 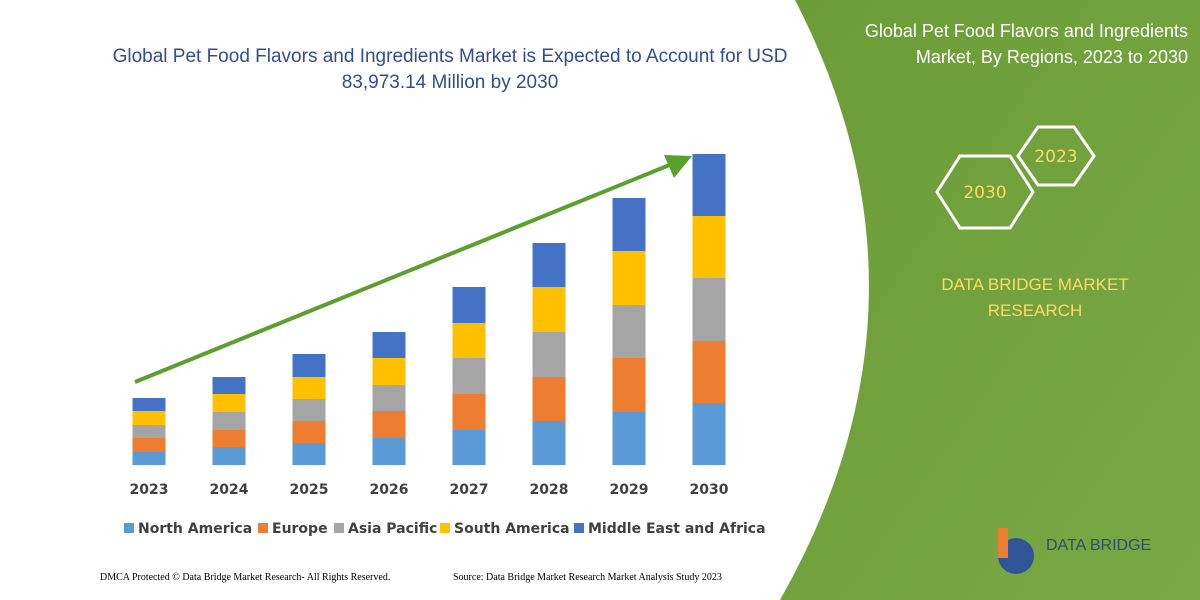 I want to click on legend-label: South America, so click(x=512, y=529).